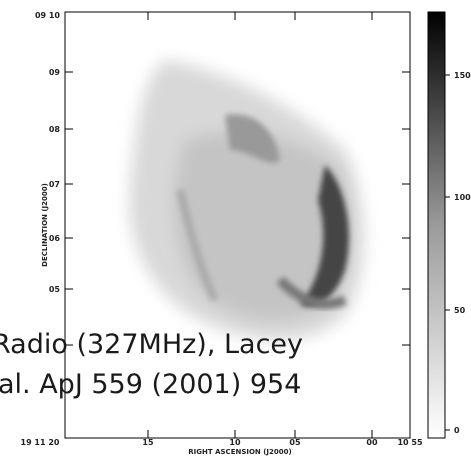 The width and height of the screenshot is (471, 459). I want to click on x-tick-label: 05, so click(295, 442).